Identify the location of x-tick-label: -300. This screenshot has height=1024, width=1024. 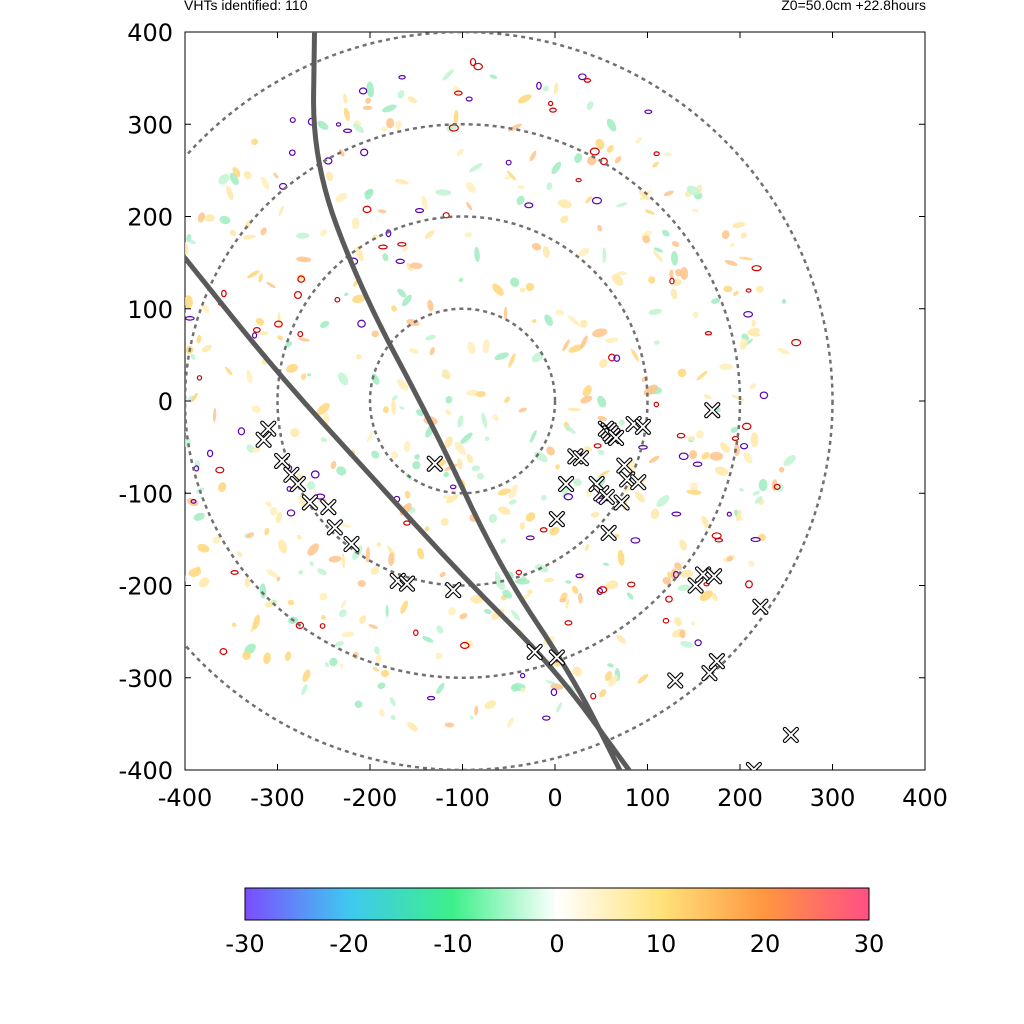
(277, 798).